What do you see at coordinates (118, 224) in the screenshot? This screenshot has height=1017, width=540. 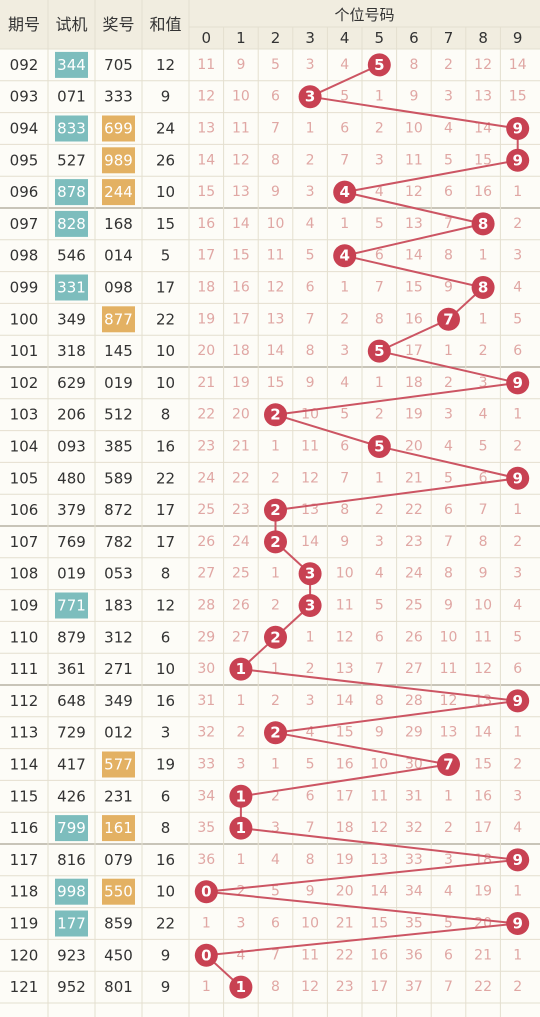 I see `draw-cell: 168` at bounding box center [118, 224].